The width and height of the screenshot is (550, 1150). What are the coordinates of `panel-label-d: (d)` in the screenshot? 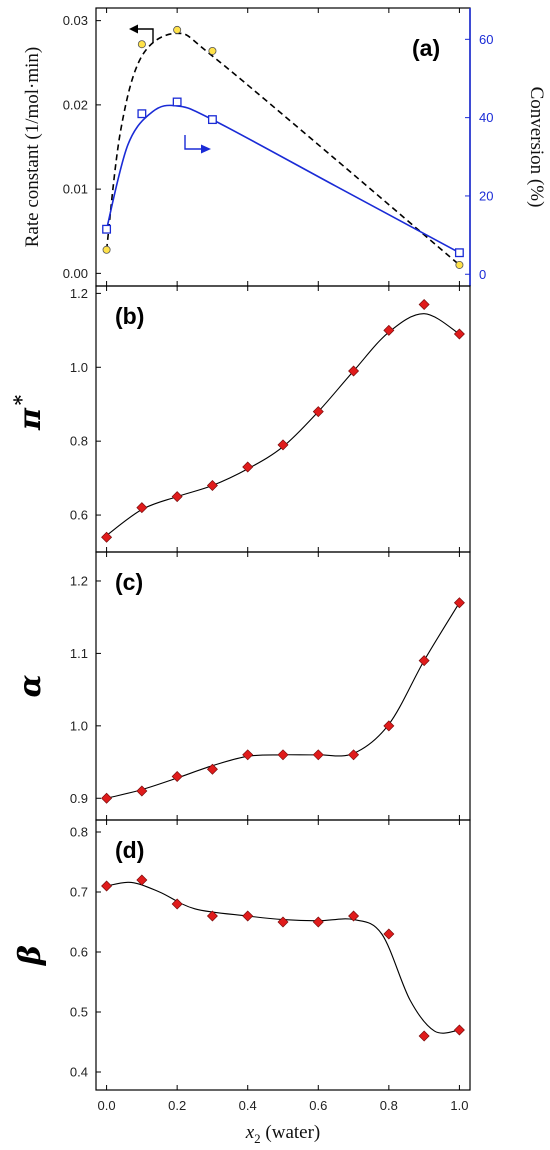 It's located at (129, 850).